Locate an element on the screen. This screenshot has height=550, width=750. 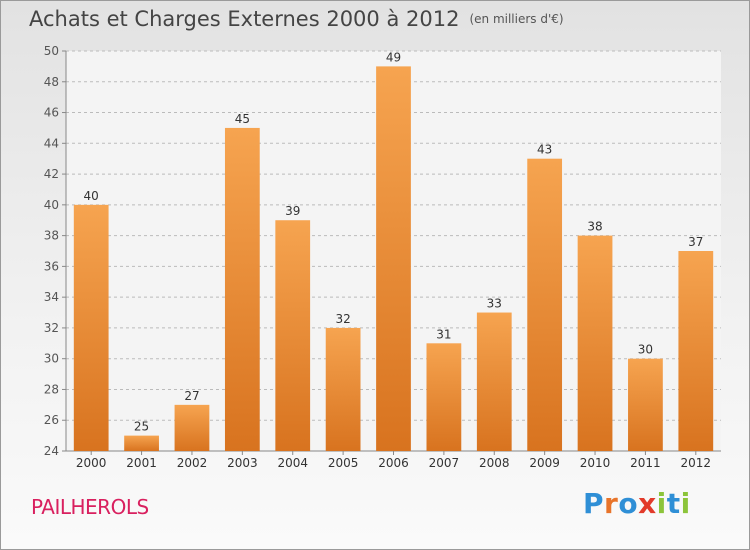
data-label: 43 is located at coordinates (544, 150).